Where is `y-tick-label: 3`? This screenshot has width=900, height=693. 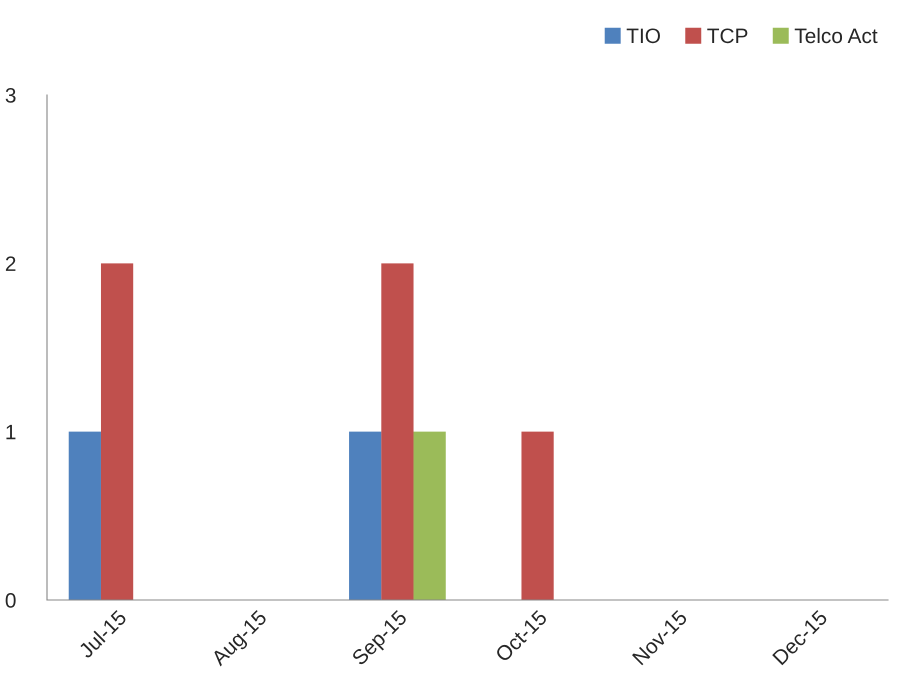 y-tick-label: 3 is located at coordinates (11, 95).